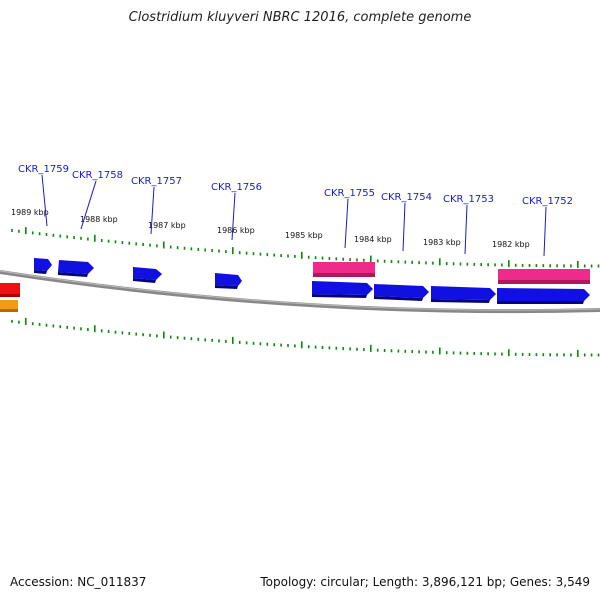  I want to click on orange-feature, so click(9, 305).